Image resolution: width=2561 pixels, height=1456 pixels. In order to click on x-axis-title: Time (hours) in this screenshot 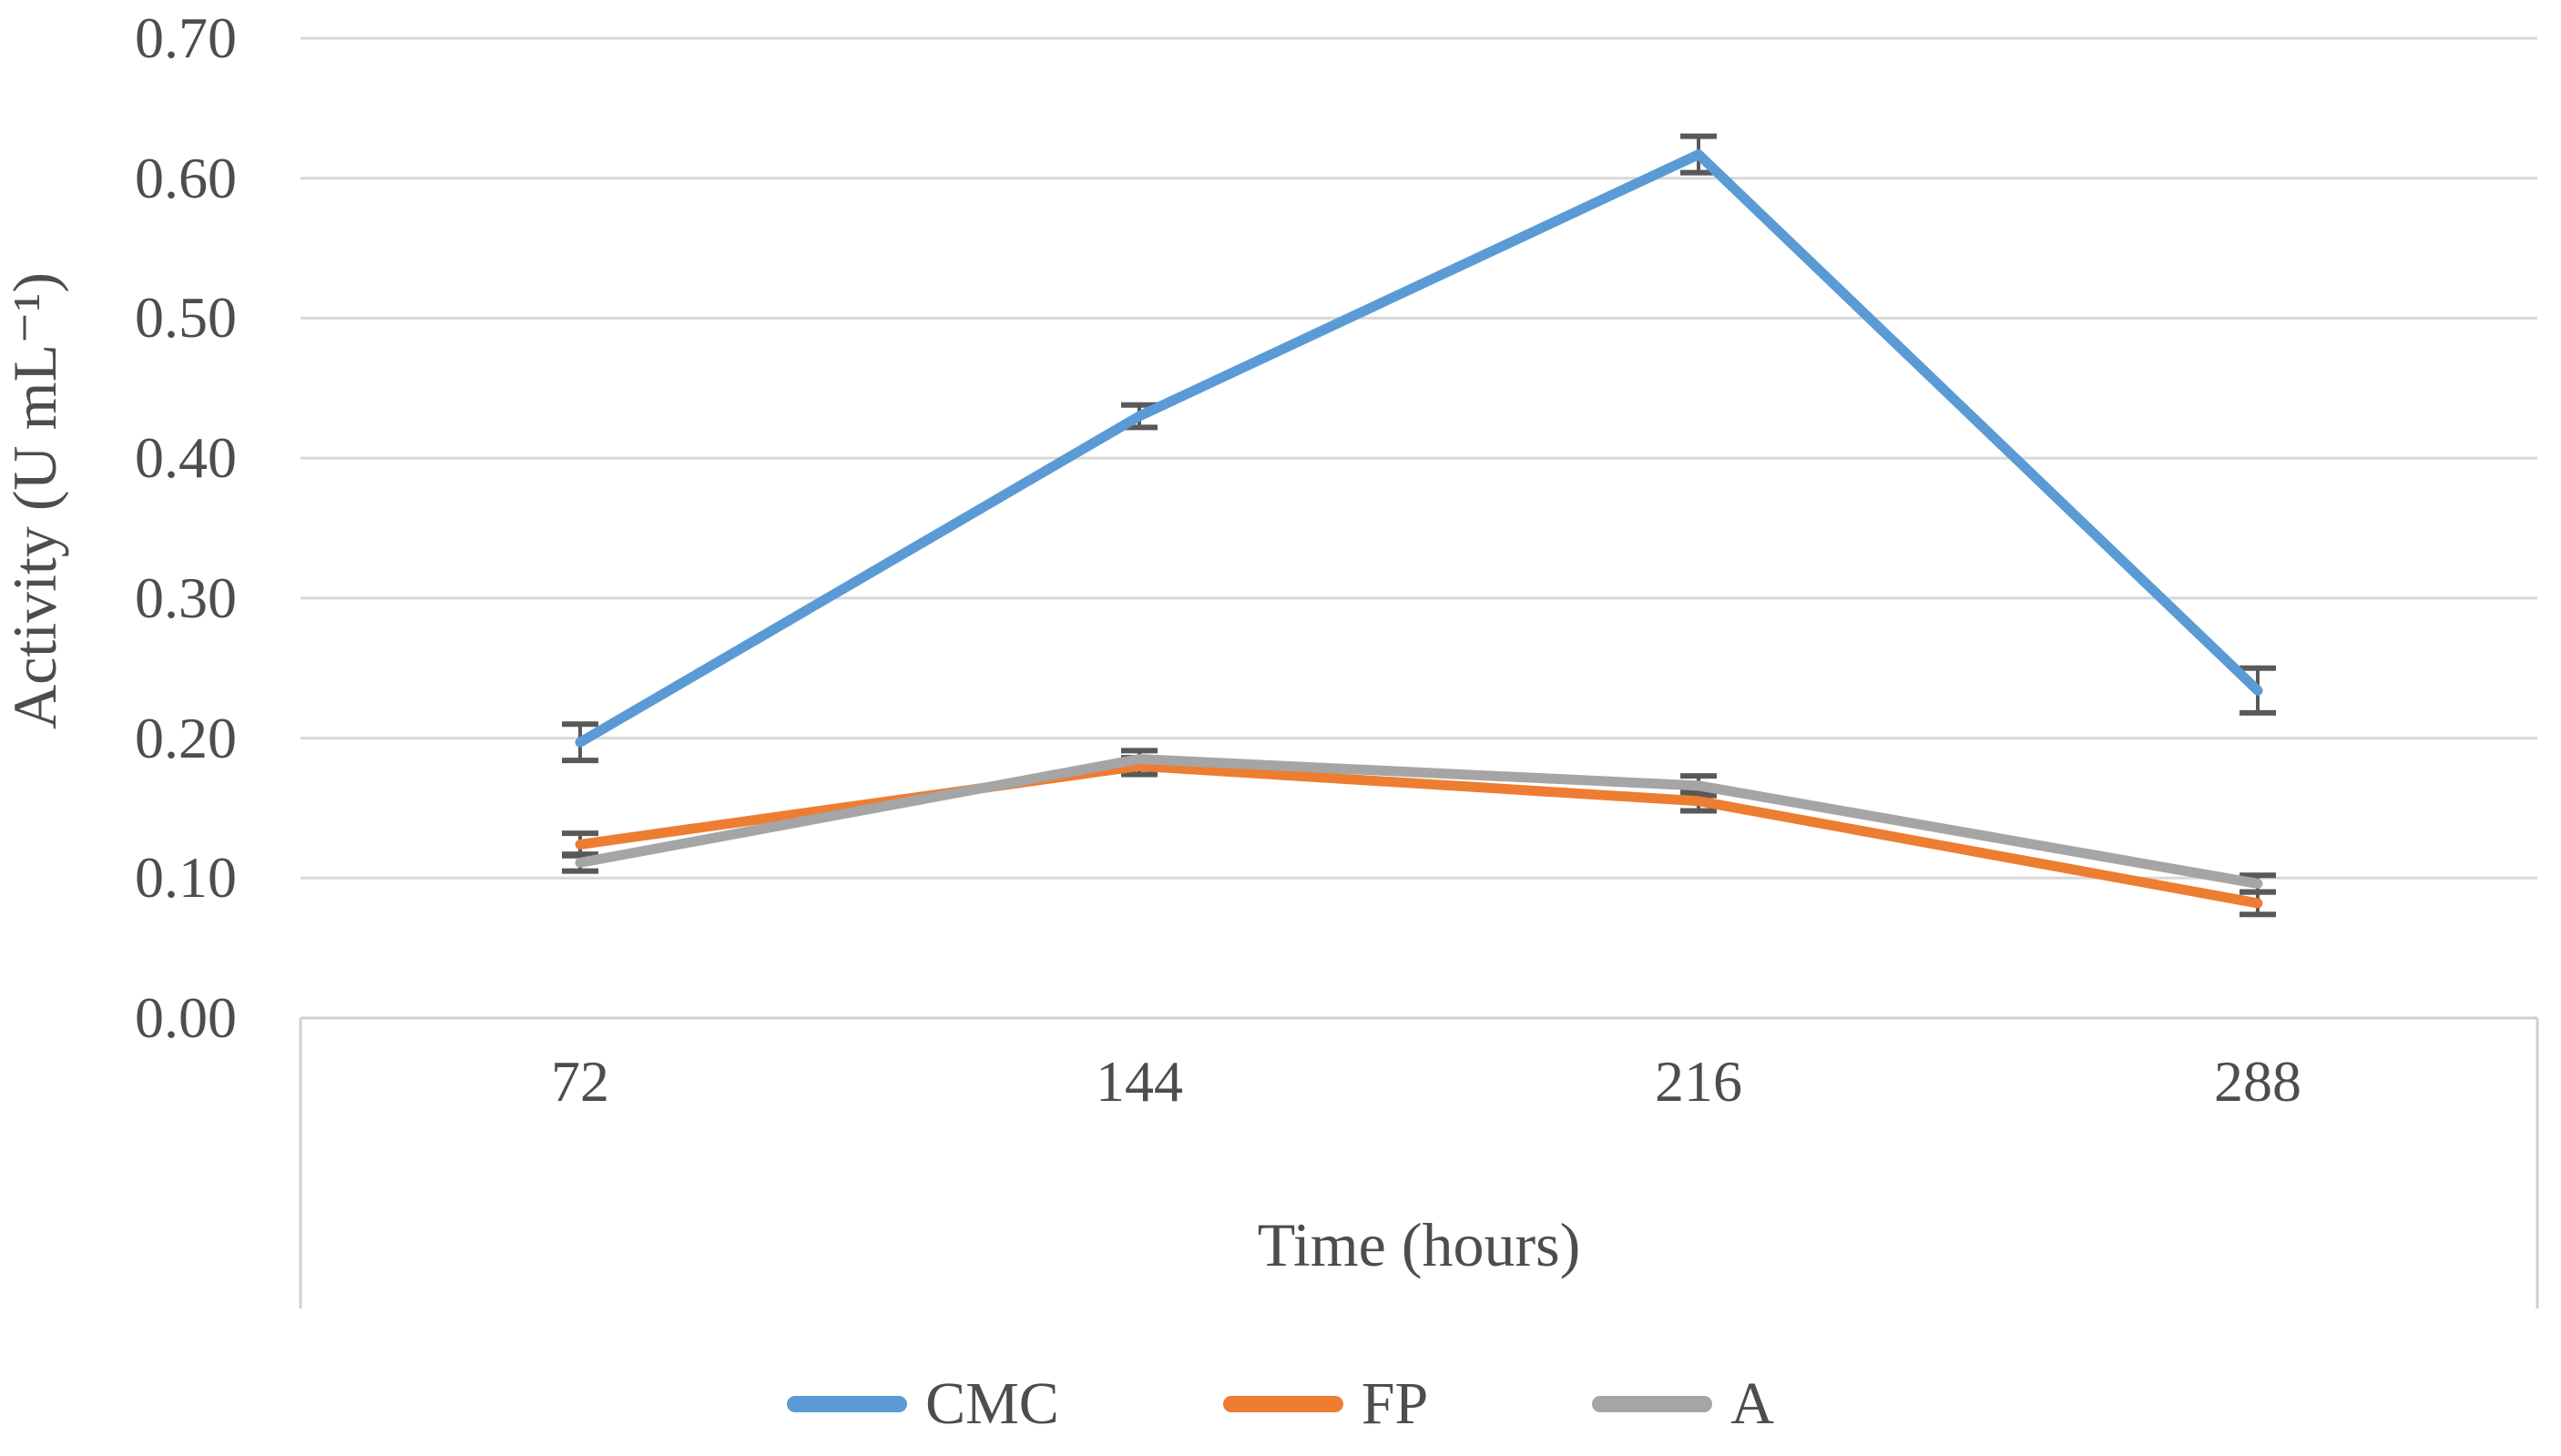, I will do `click(1419, 1244)`.